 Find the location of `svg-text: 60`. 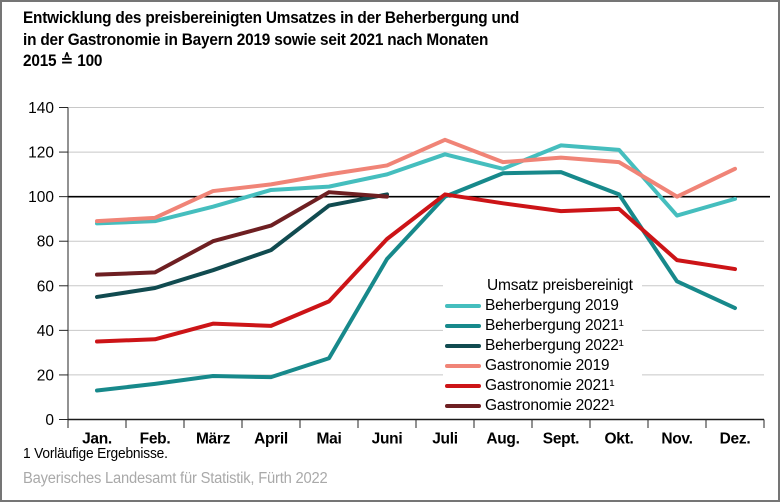

svg-text: 60 is located at coordinates (46, 286).